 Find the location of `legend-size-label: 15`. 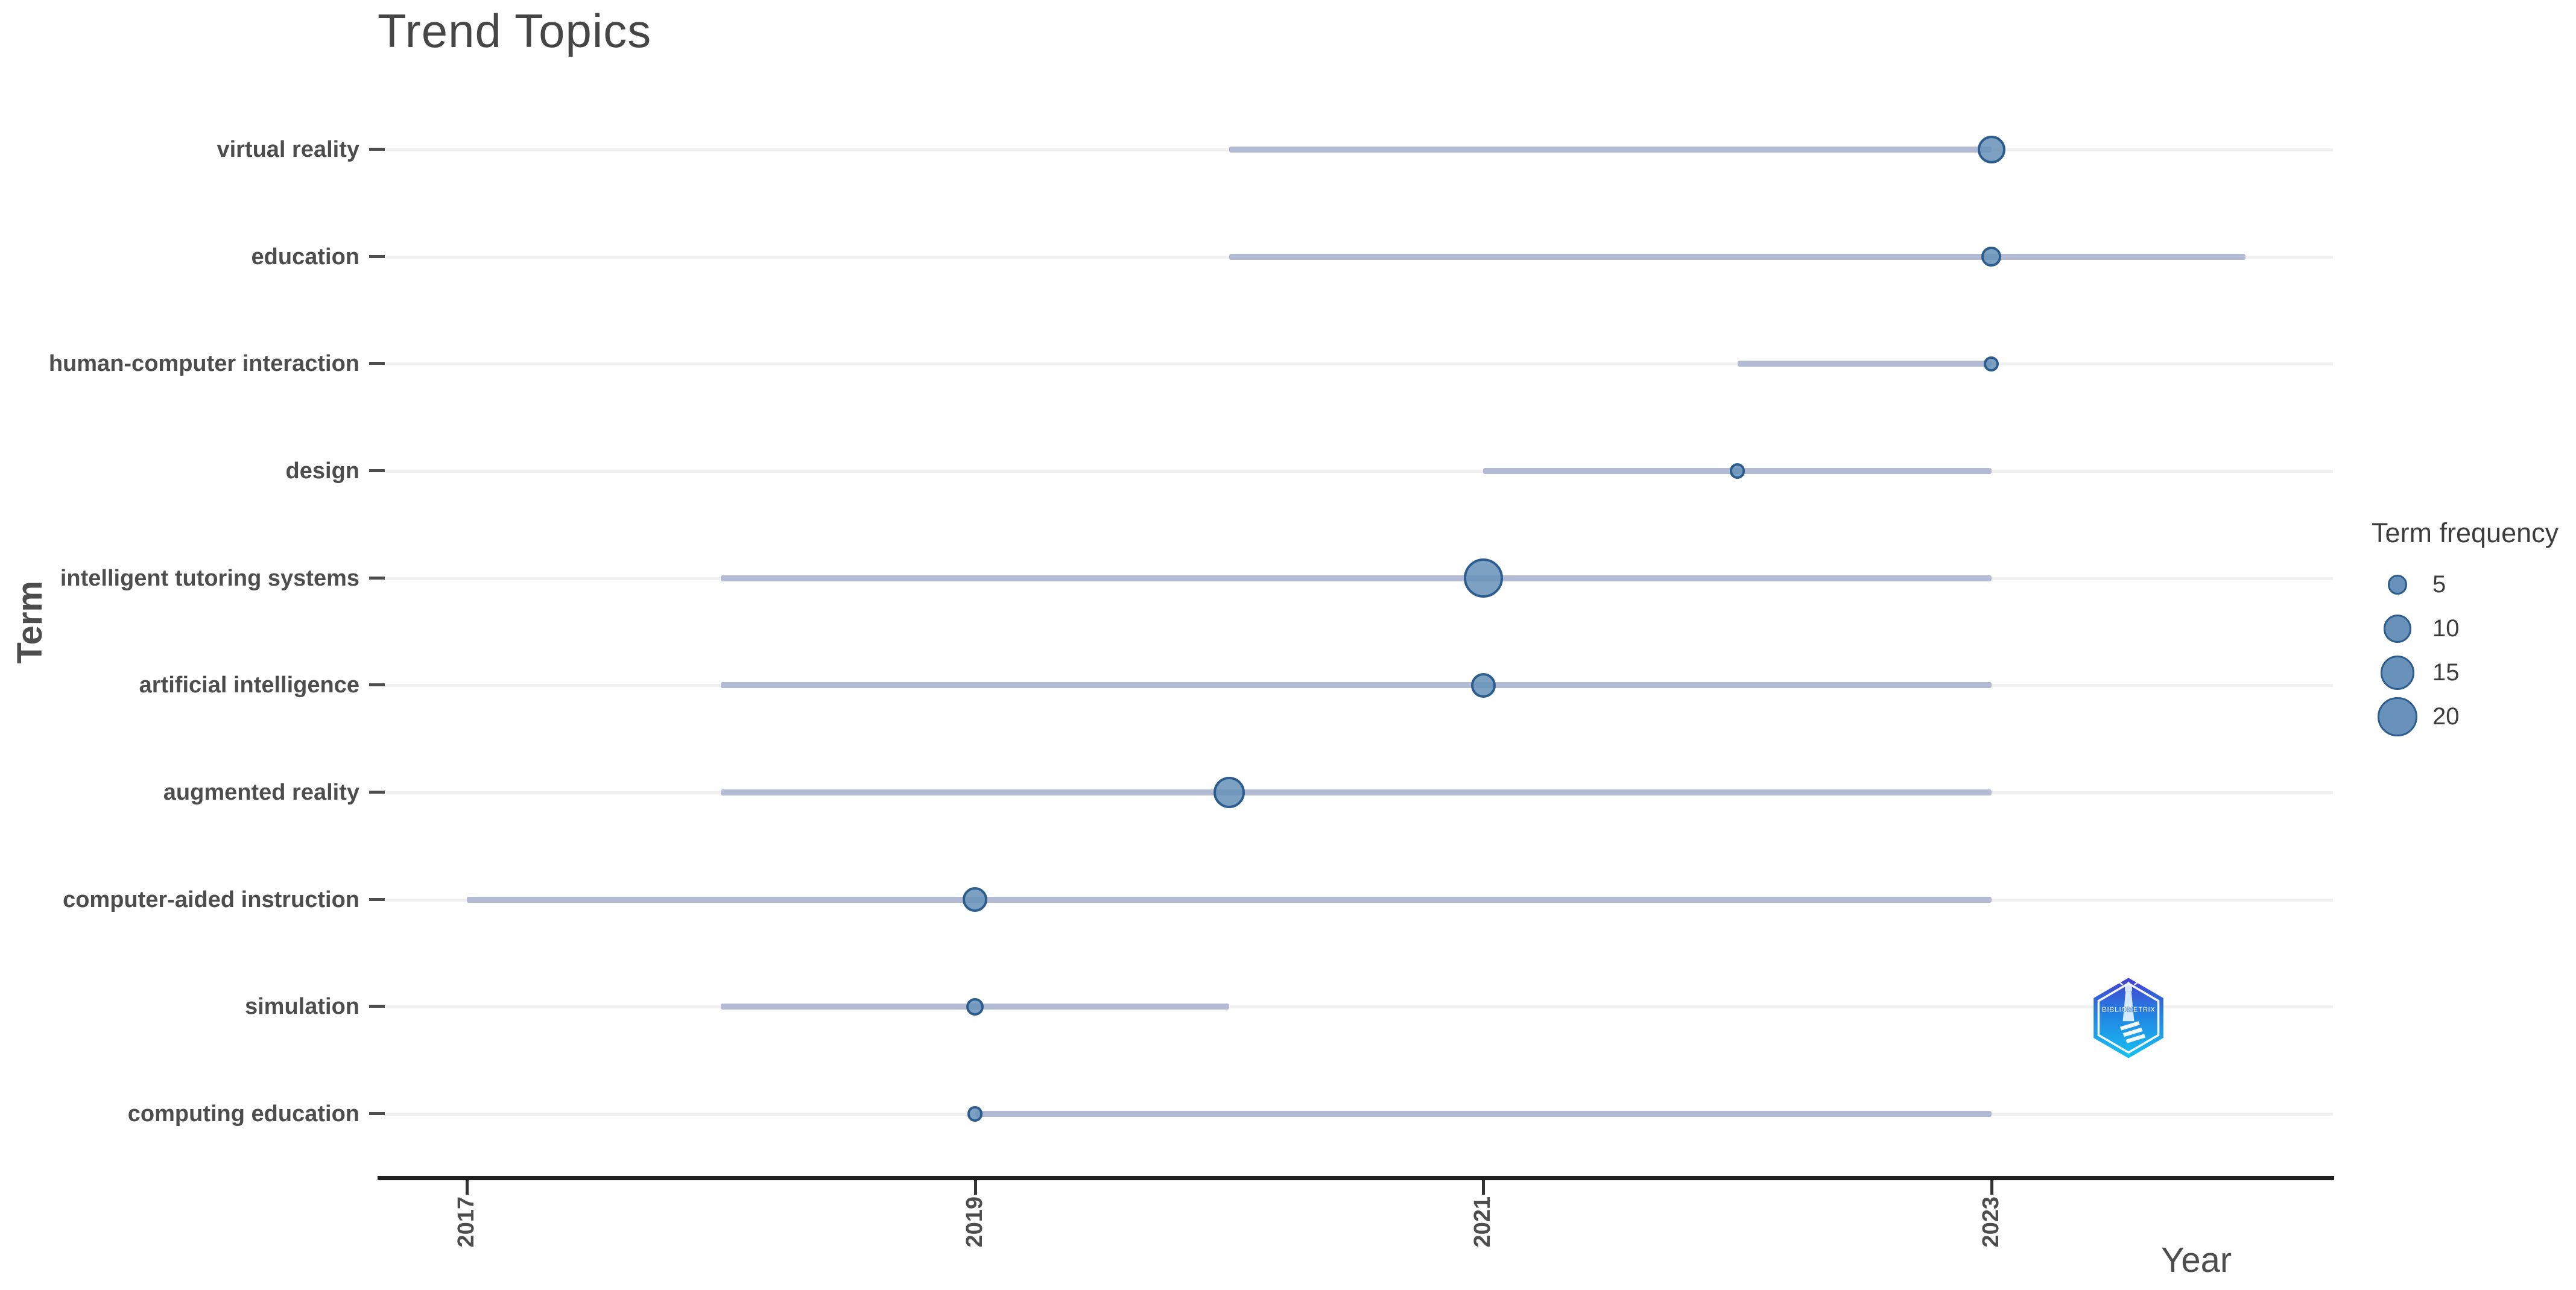

legend-size-label: 15 is located at coordinates (2446, 672).